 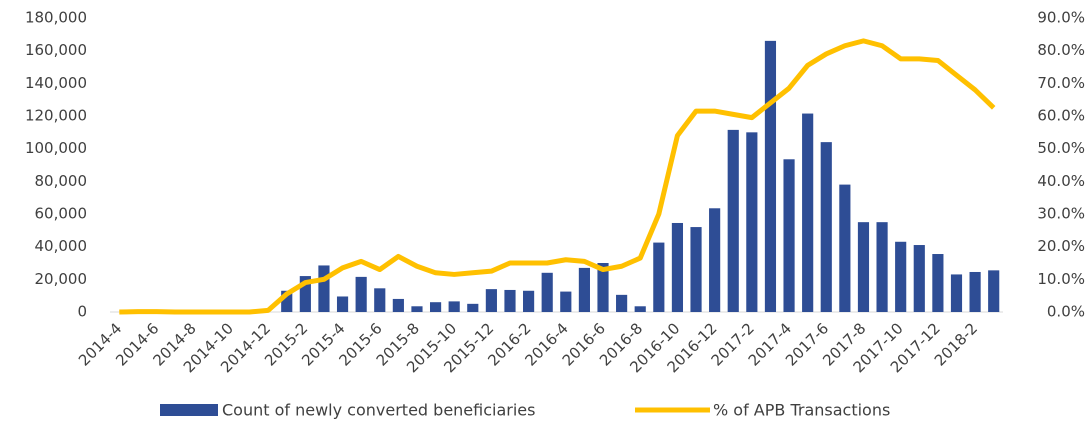 What do you see at coordinates (1061, 50) in the screenshot?
I see `y2-tick-label: 80.0%` at bounding box center [1061, 50].